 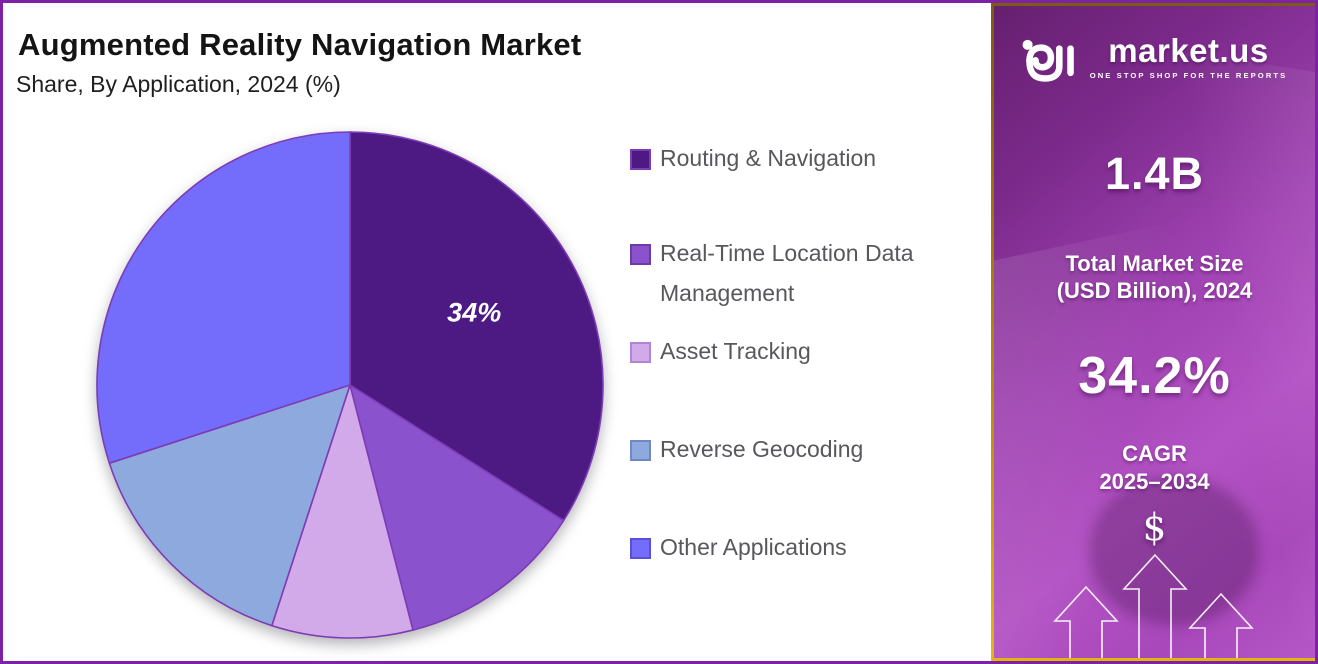 What do you see at coordinates (1154, 263) in the screenshot?
I see `total-market-size-label-line1: Total Market Size` at bounding box center [1154, 263].